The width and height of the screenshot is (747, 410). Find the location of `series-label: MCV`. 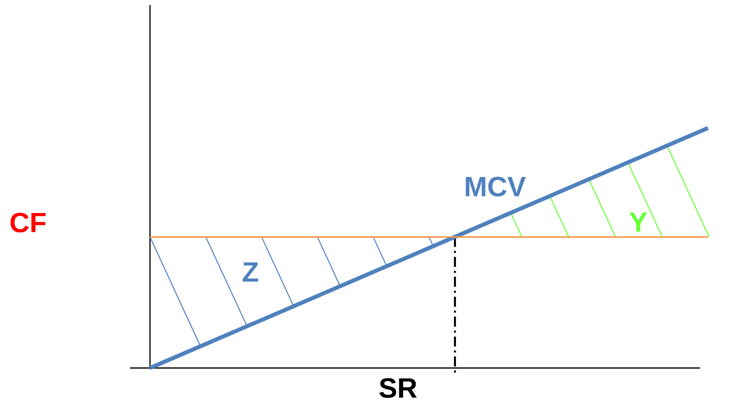

series-label: MCV is located at coordinates (496, 186).